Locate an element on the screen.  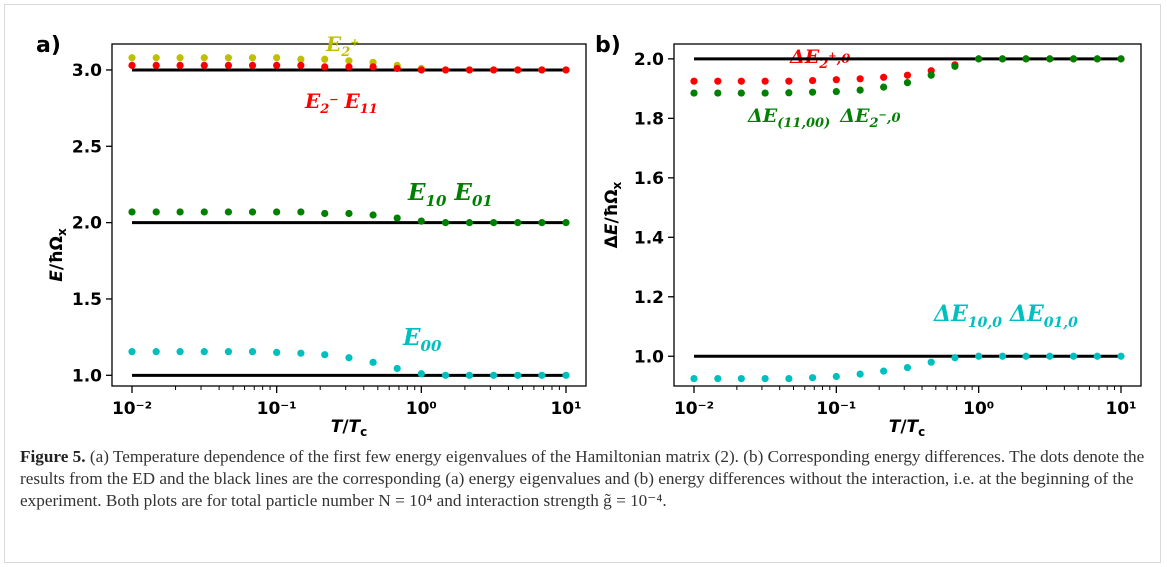
annotation-e2minus-e11: E2− E11 is located at coordinates (341, 103).